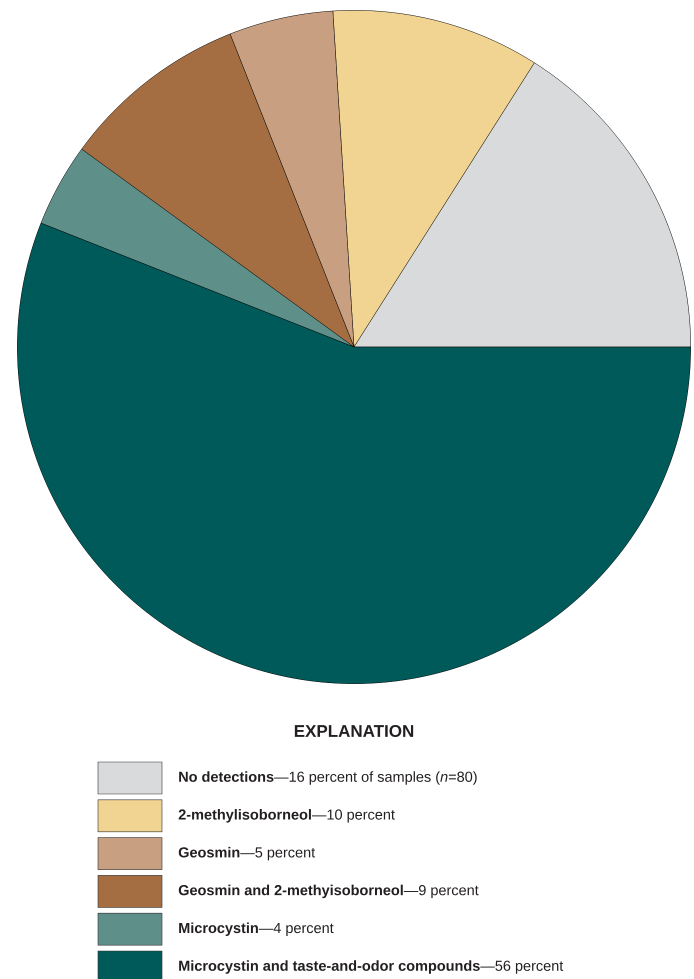 The width and height of the screenshot is (694, 979). What do you see at coordinates (247, 853) in the screenshot?
I see `legend-label: Geosmin—5 percent` at bounding box center [247, 853].